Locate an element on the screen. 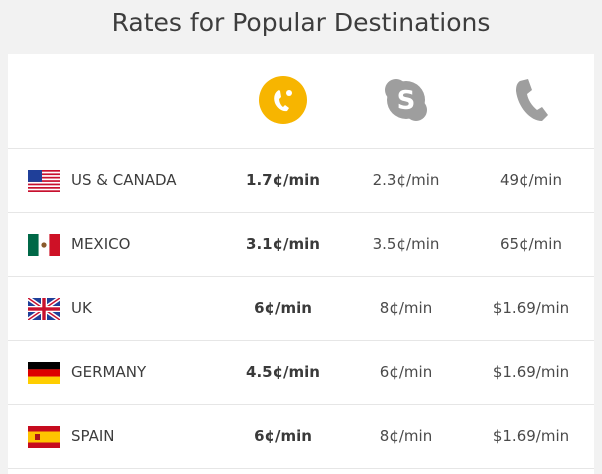 This screenshot has height=474, width=602. skype-rate: 2.3¢/min is located at coordinates (406, 180).